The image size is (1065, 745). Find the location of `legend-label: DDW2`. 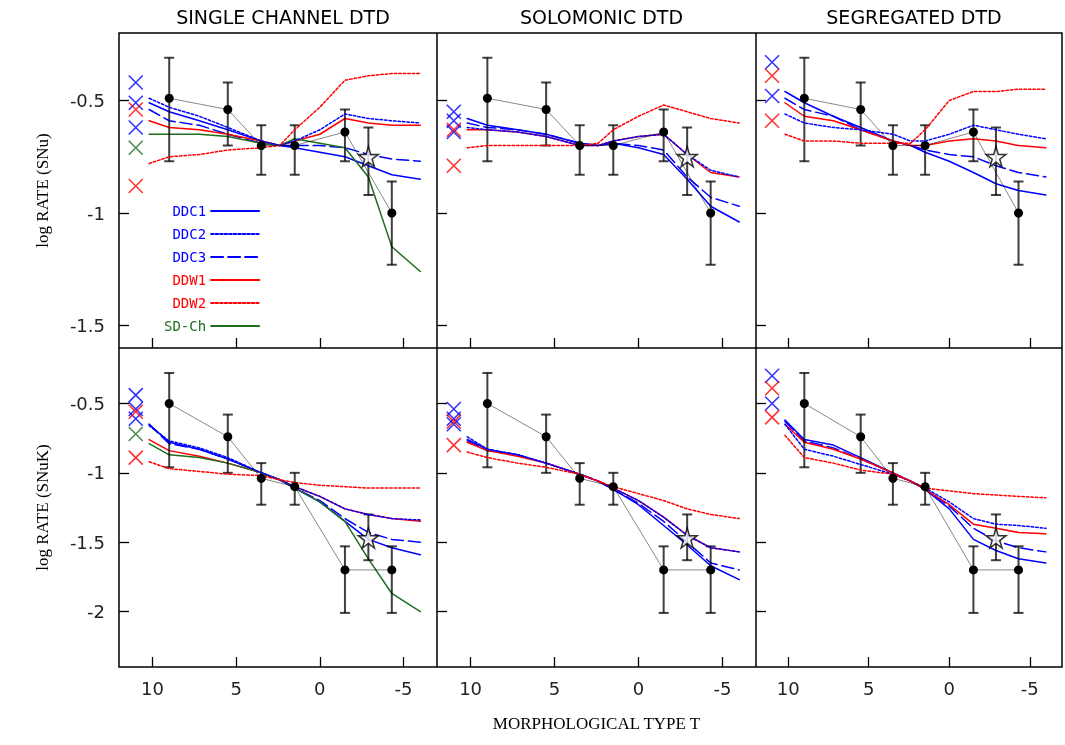

legend-label: DDW2 is located at coordinates (189, 303).